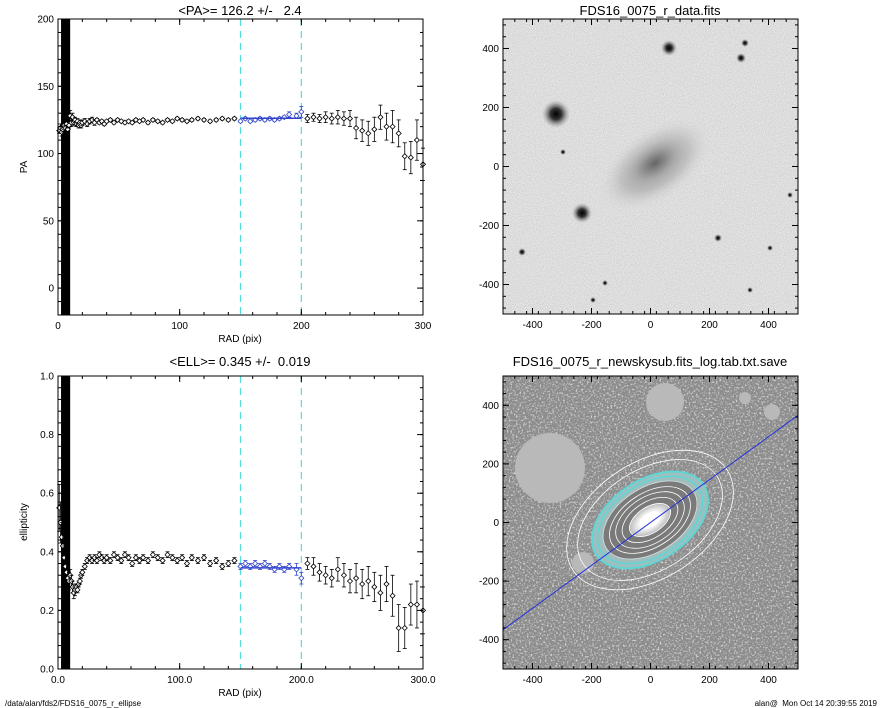  I want to click on y-tick-label: 400, so click(490, 49).